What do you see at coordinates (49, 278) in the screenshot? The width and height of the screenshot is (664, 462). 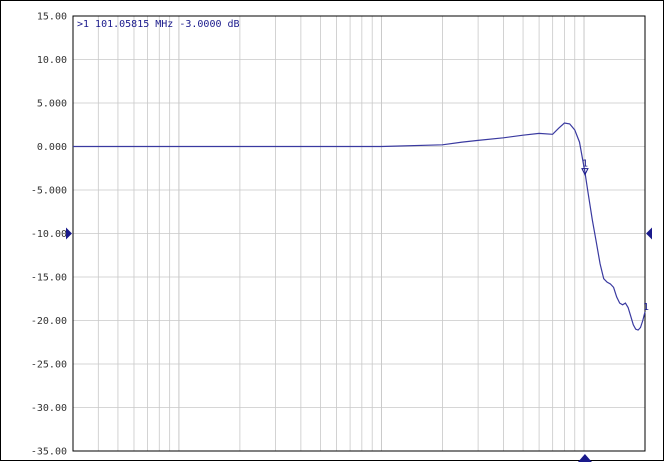 I see `y-tick-label: -15.00` at bounding box center [49, 278].